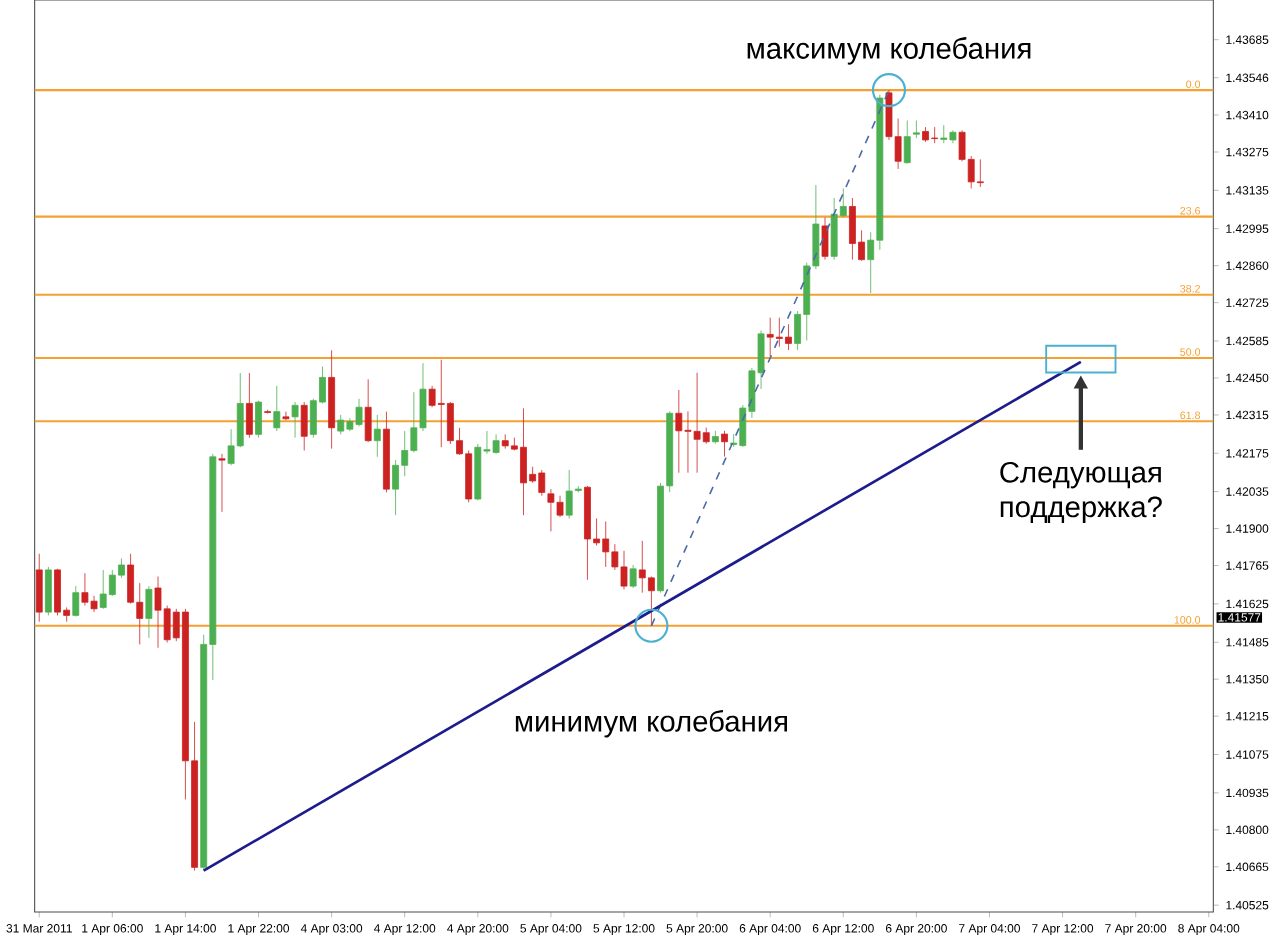 Image resolution: width=1280 pixels, height=944 pixels. Describe the element at coordinates (1081, 492) in the screenshot. I see `annotation: Следующая поддержка?` at that location.